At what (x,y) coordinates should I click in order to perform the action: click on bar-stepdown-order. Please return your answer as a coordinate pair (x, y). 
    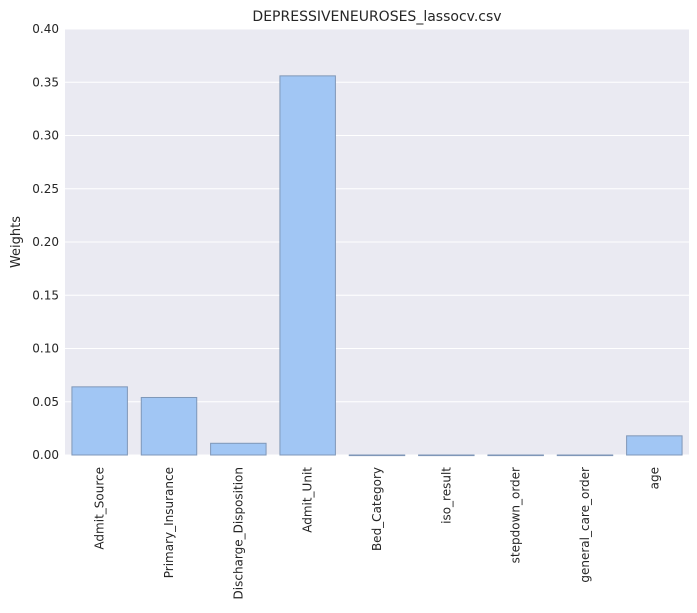
    Looking at the image, I should click on (515, 455).